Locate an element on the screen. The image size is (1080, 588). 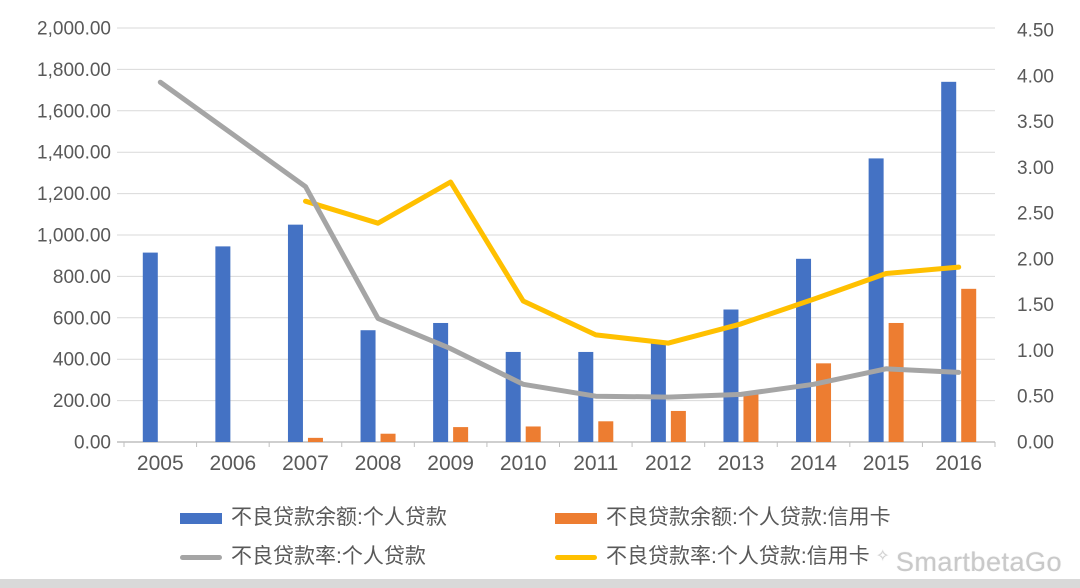
x-axis-tick-label: 2010 is located at coordinates (523, 463).